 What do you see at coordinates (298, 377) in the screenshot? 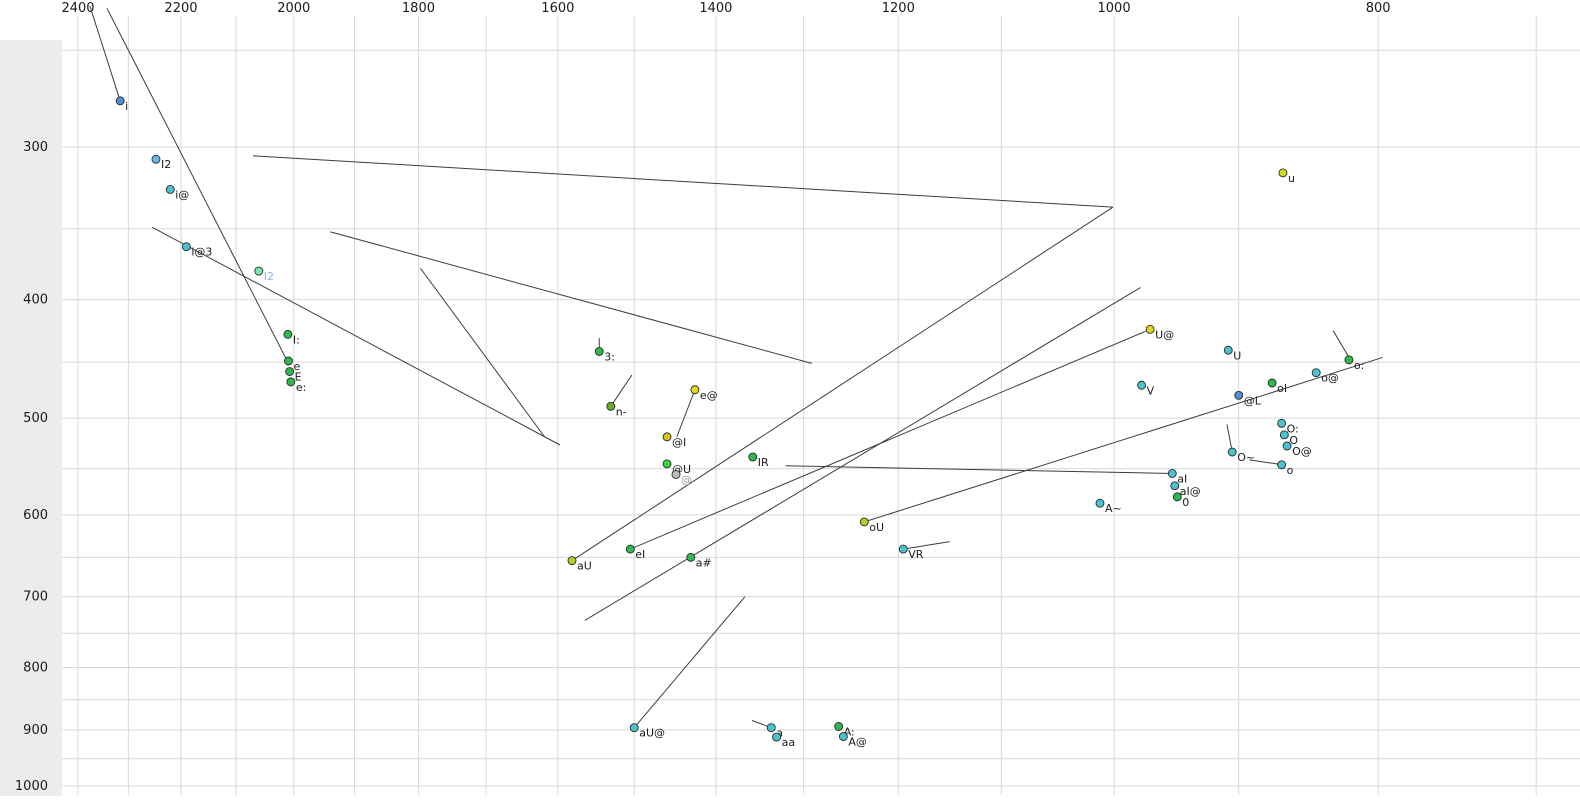
I see `vowel-point-label: E` at bounding box center [298, 377].